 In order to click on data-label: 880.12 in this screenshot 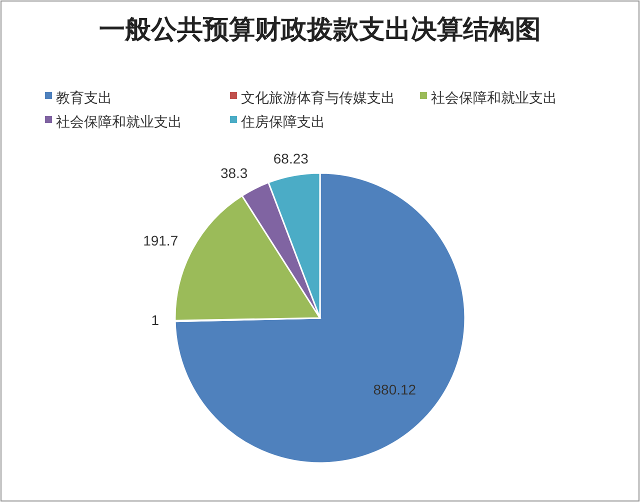, I will do `click(394, 390)`.